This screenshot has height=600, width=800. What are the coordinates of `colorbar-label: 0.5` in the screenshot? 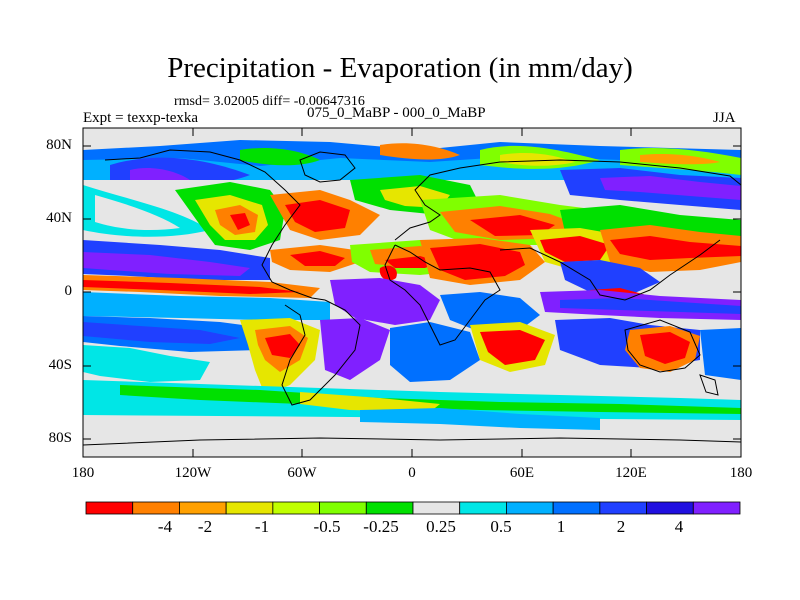 It's located at (501, 526).